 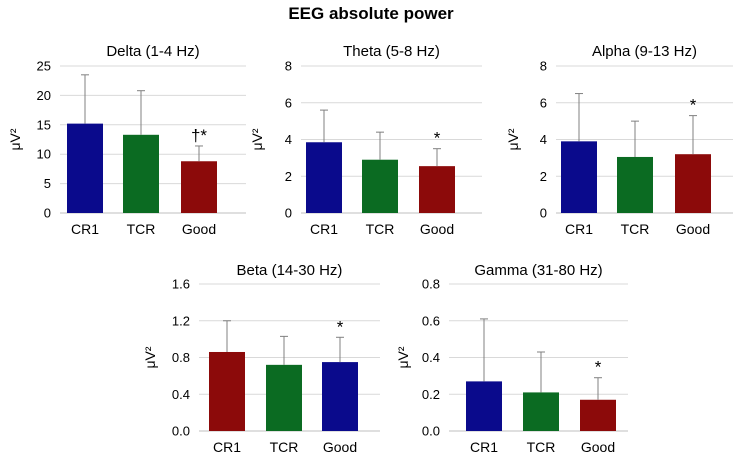 What do you see at coordinates (290, 270) in the screenshot?
I see `chart-title: Beta (14-30 Hz)` at bounding box center [290, 270].